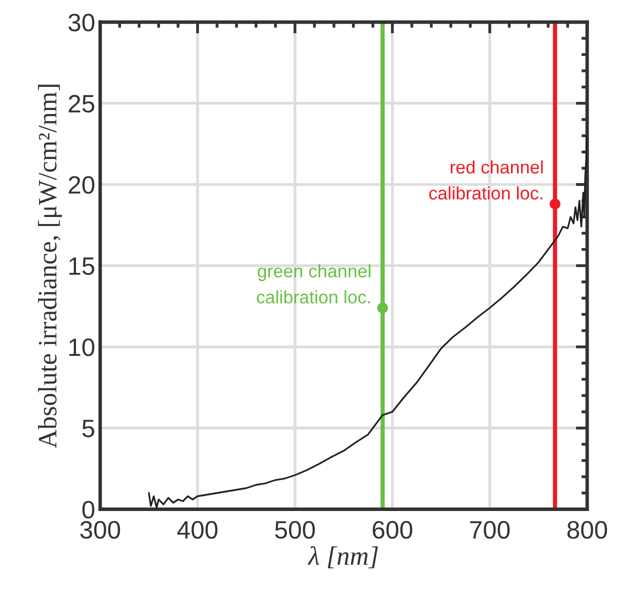  I want to click on y-tick-label: 20, so click(81, 185).